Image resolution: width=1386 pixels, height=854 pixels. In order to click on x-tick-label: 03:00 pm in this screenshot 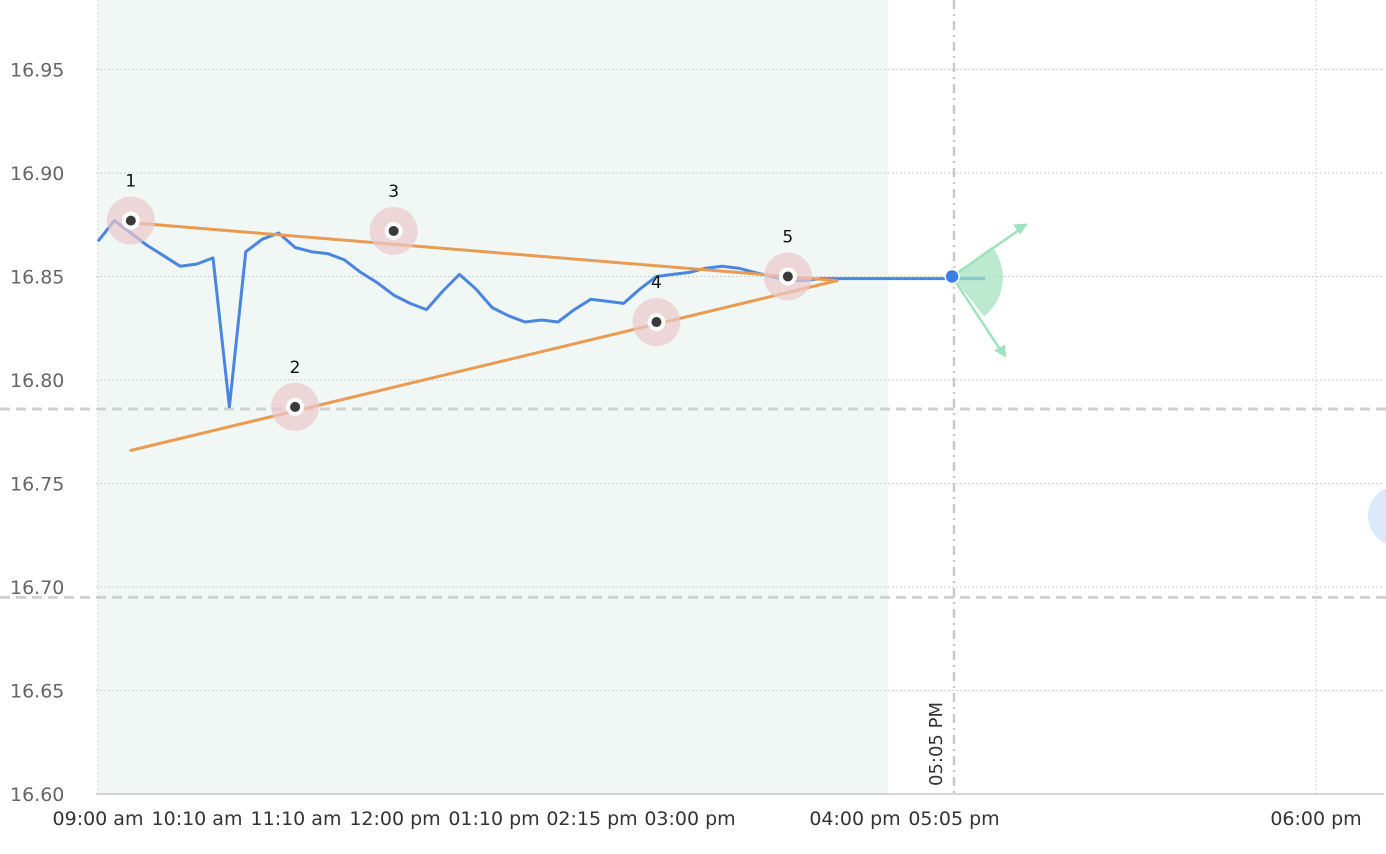, I will do `click(689, 819)`.